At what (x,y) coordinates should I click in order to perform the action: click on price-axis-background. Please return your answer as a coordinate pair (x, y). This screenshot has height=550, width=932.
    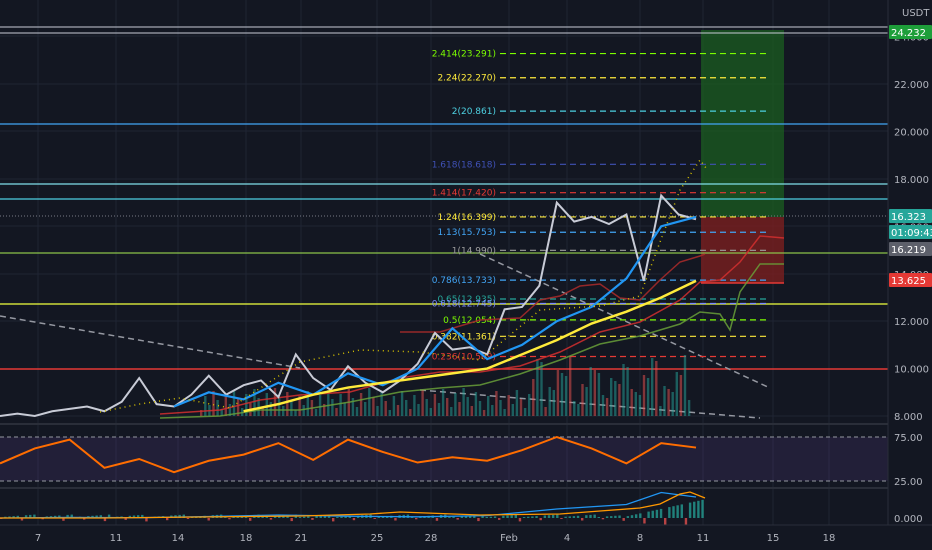
    Looking at the image, I should click on (910, 262).